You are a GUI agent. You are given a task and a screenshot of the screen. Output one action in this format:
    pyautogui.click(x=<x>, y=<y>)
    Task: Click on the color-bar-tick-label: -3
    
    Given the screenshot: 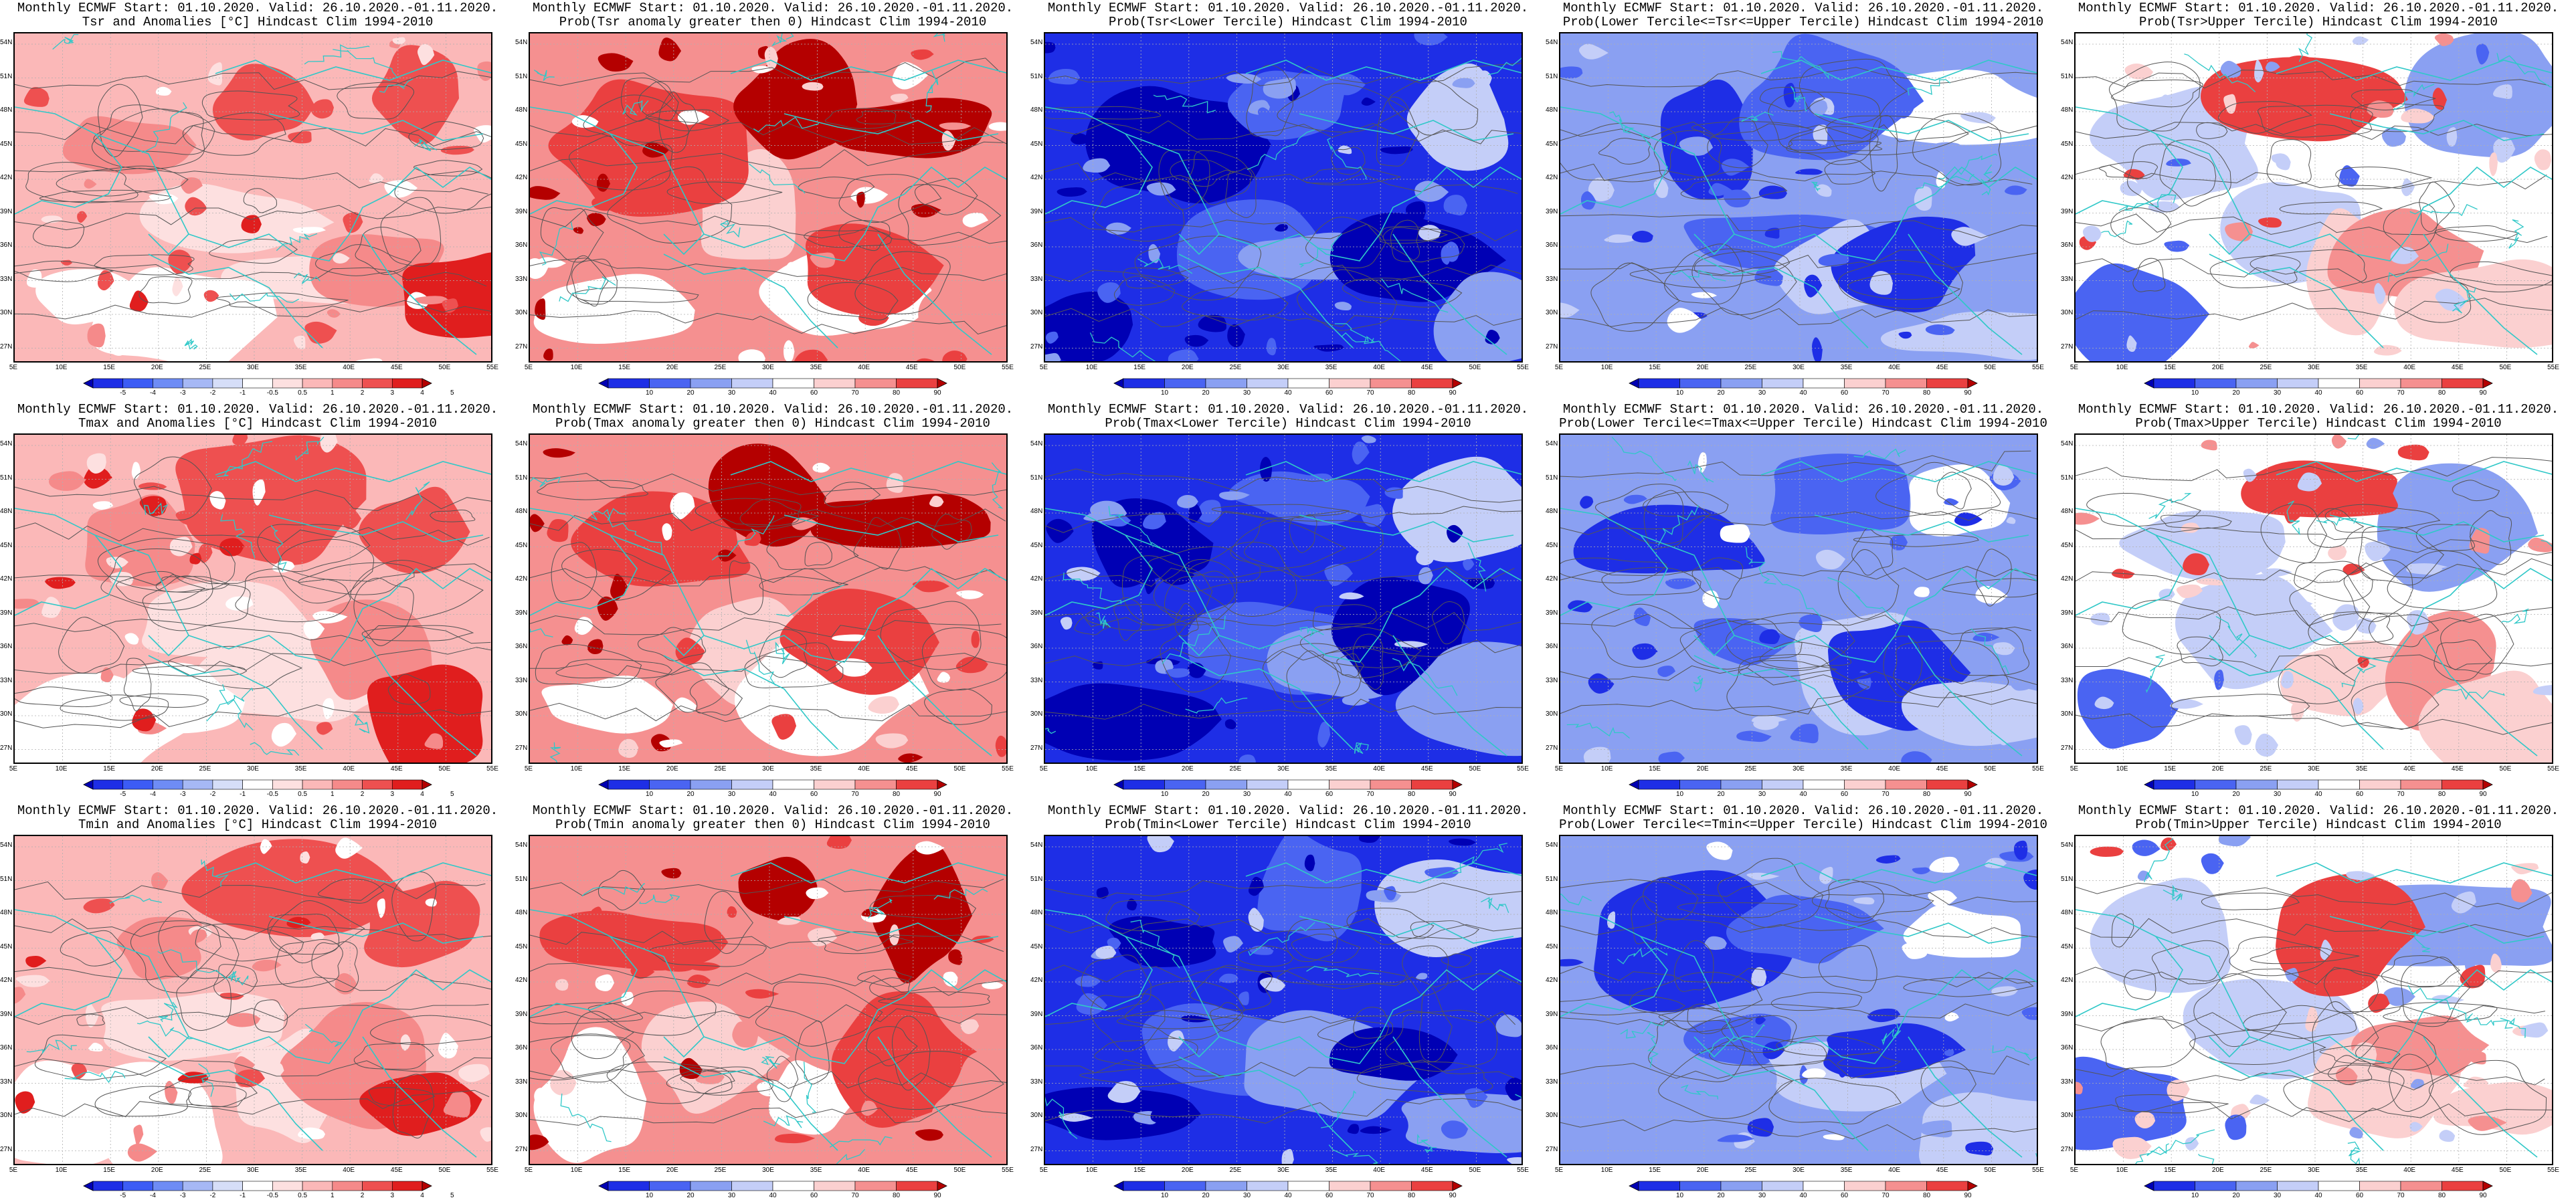 What is the action you would take?
    pyautogui.click(x=182, y=794)
    